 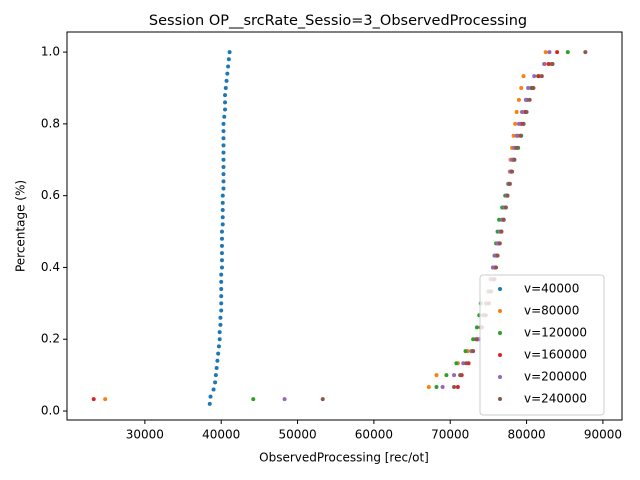 I want to click on y-tick-label: 0.8, so click(x=50, y=123).